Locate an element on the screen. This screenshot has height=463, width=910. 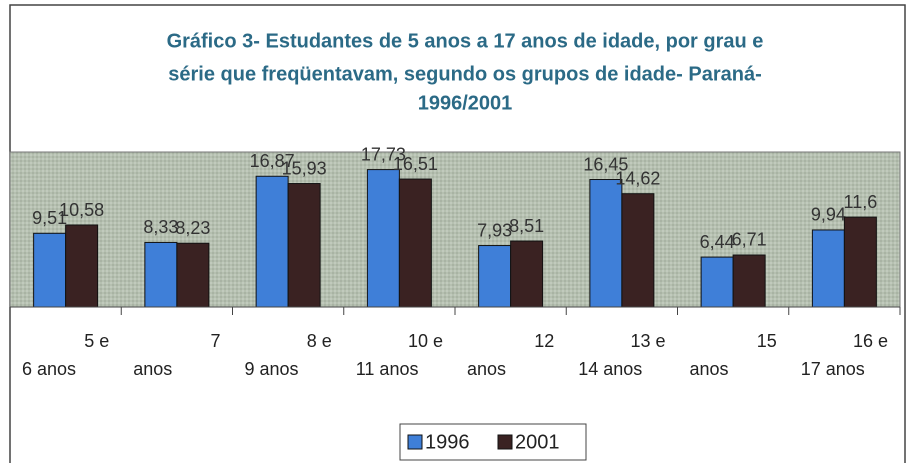
x-tick-label: 16 e is located at coordinates (870, 341).